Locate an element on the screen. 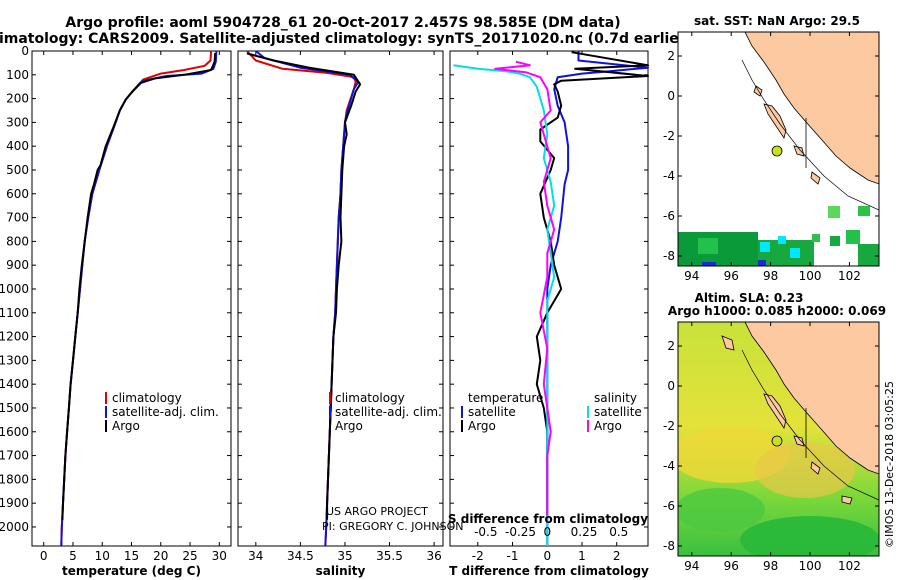 The image size is (900, 580). sst-map-axes: 94 96 98 100 102 2 0 -2 -4 -6 -8 is located at coordinates (771, 157).